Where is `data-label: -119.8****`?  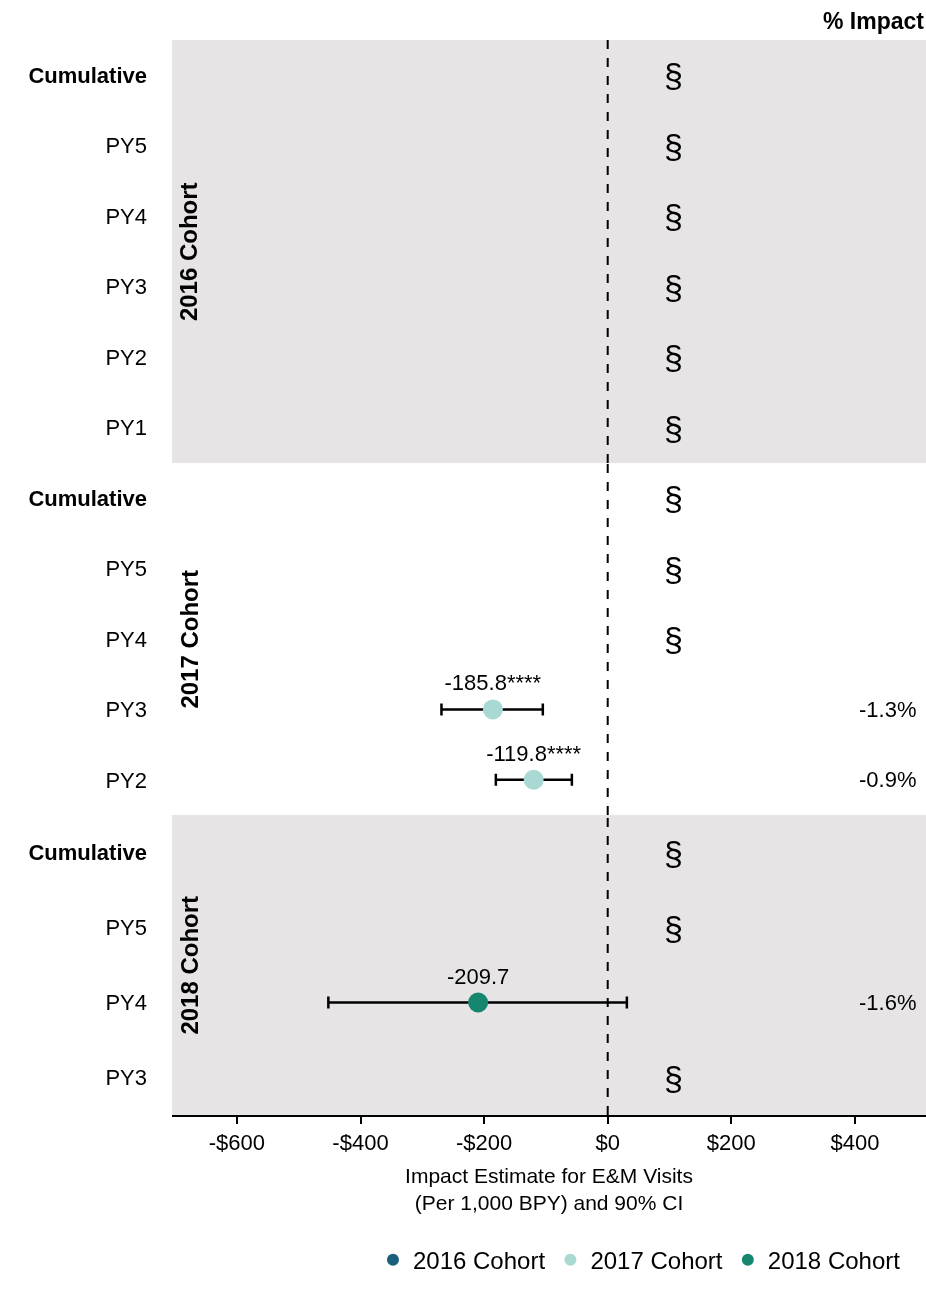 data-label: -119.8**** is located at coordinates (534, 753).